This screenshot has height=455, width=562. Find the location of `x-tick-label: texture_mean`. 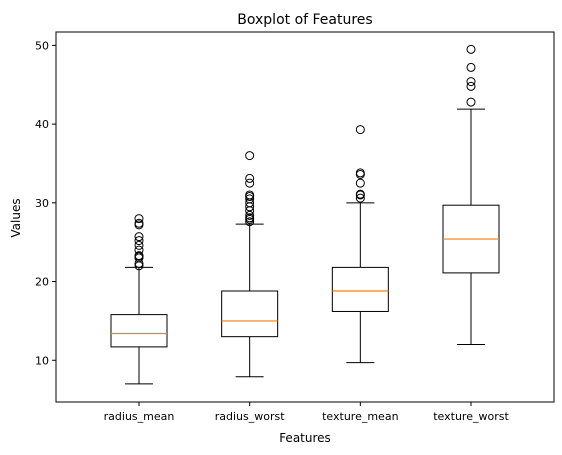

x-tick-label: texture_mean is located at coordinates (360, 416).